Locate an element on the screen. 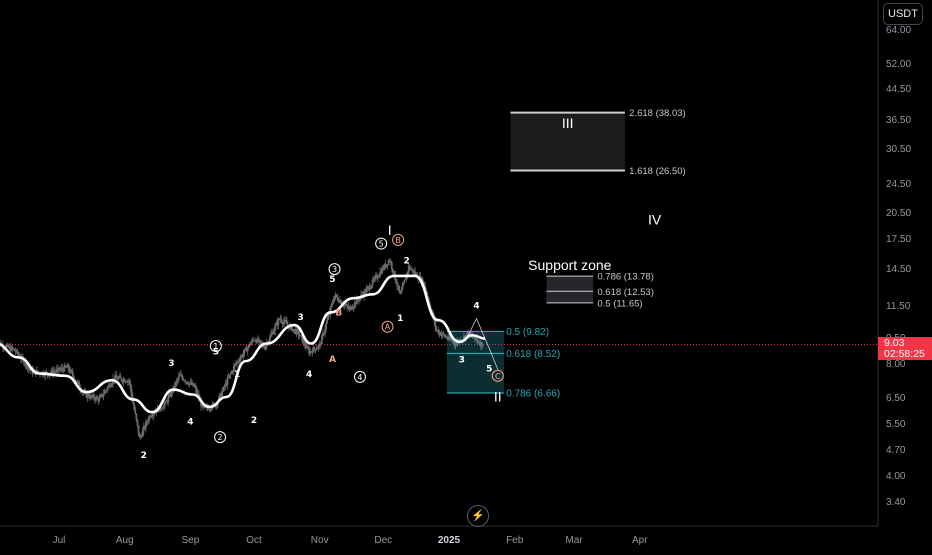 The height and width of the screenshot is (555, 932). fib-label: 0.786 (6.66) is located at coordinates (533, 394).